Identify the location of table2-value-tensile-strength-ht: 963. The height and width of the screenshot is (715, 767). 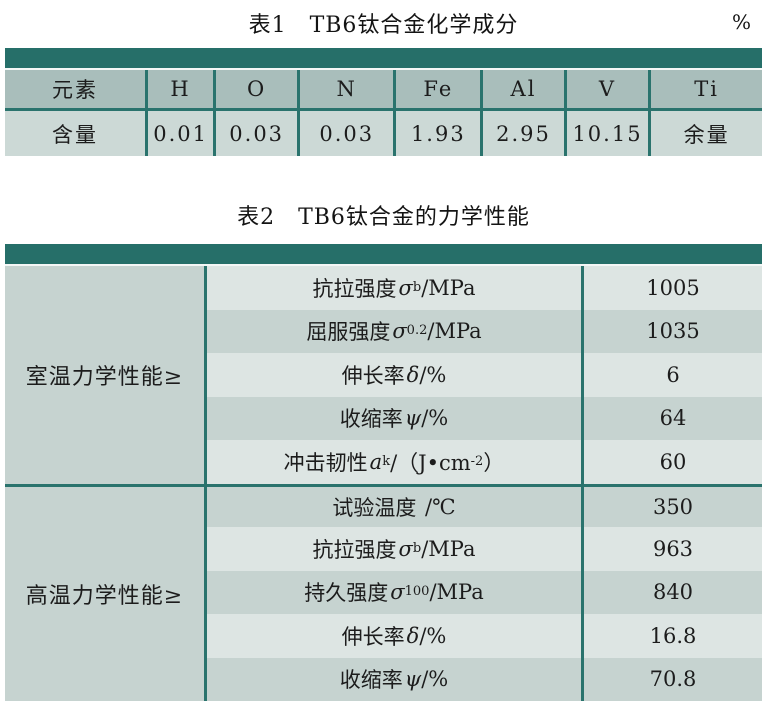
(671, 549).